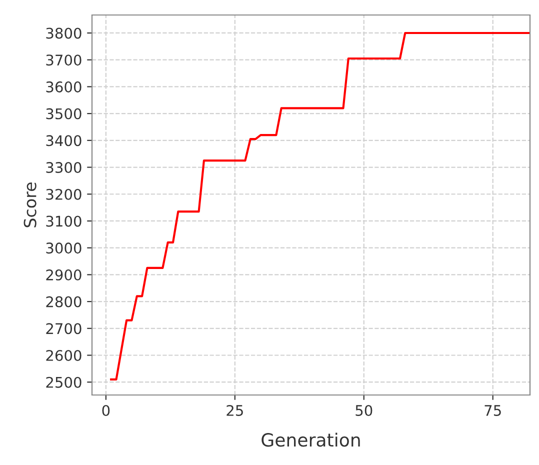  What do you see at coordinates (64, 168) in the screenshot?
I see `y-tick-label: 3300` at bounding box center [64, 168].